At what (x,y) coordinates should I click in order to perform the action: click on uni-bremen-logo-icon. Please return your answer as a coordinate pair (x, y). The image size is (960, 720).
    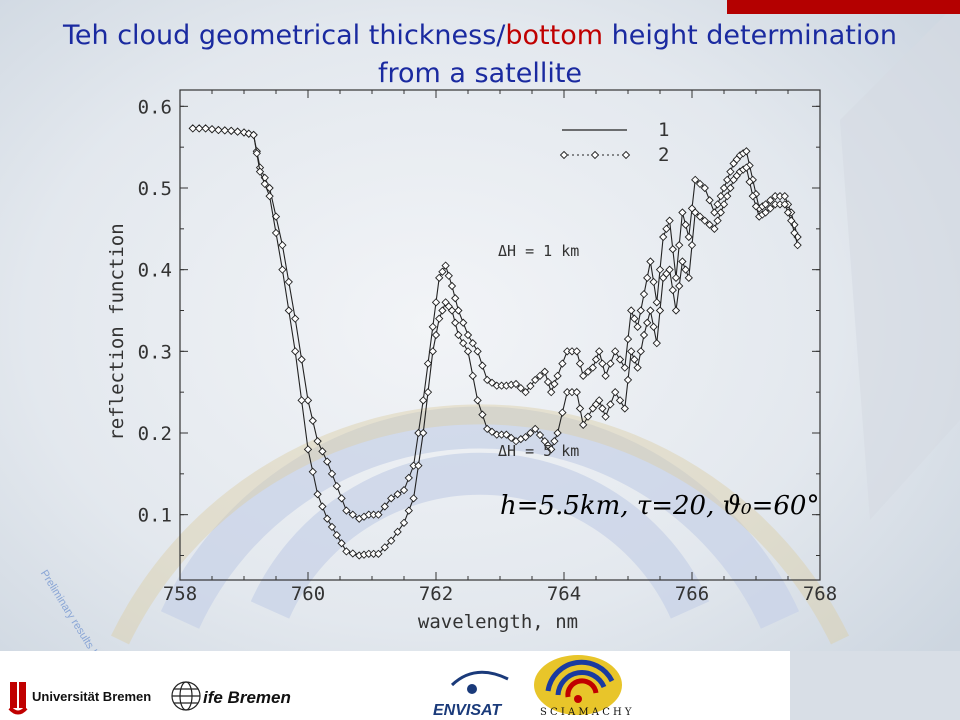
    Looking at the image, I should click on (18, 698).